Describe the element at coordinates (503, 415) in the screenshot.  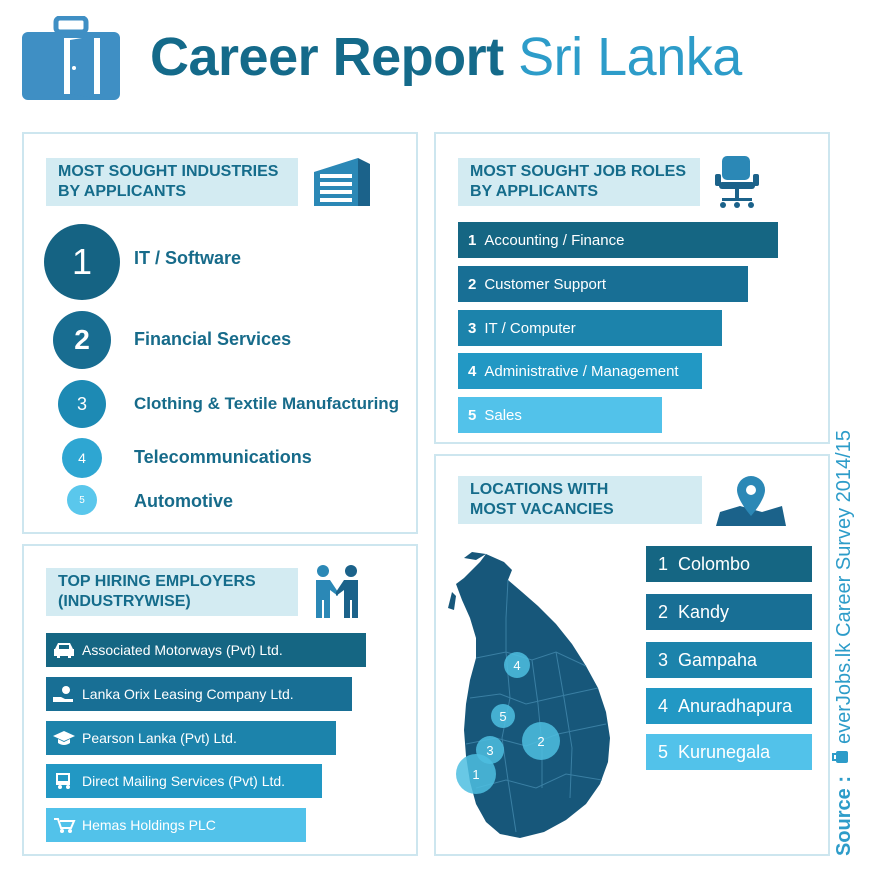
I see `job-role-label: Sales` at that location.